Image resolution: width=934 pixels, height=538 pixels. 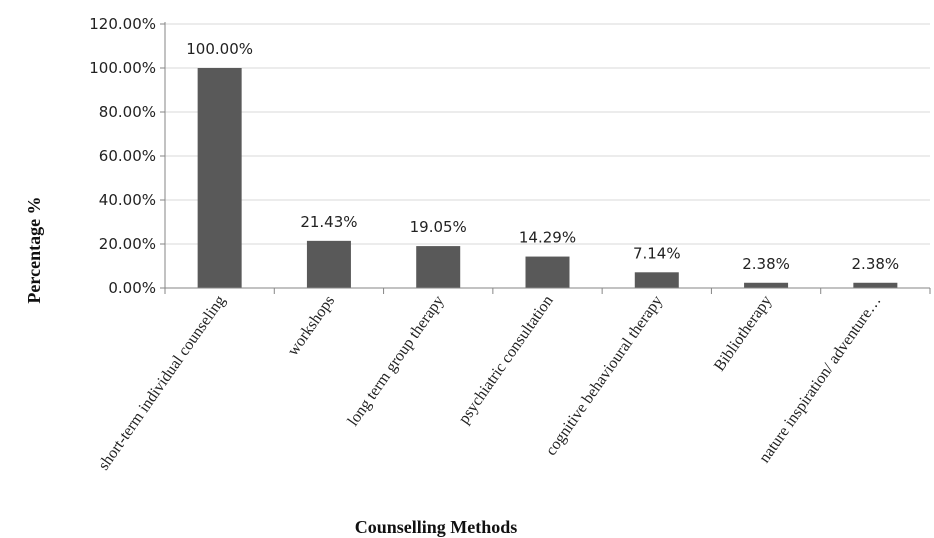 I want to click on y-tick-label: 80.00%, so click(x=127, y=112).